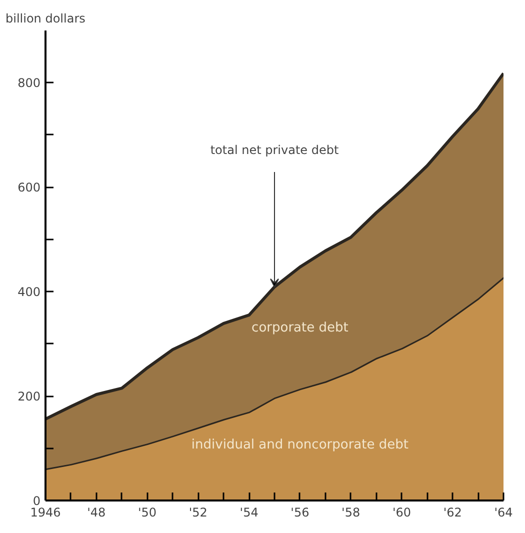  I want to click on x-tick-label: '64, so click(503, 513).